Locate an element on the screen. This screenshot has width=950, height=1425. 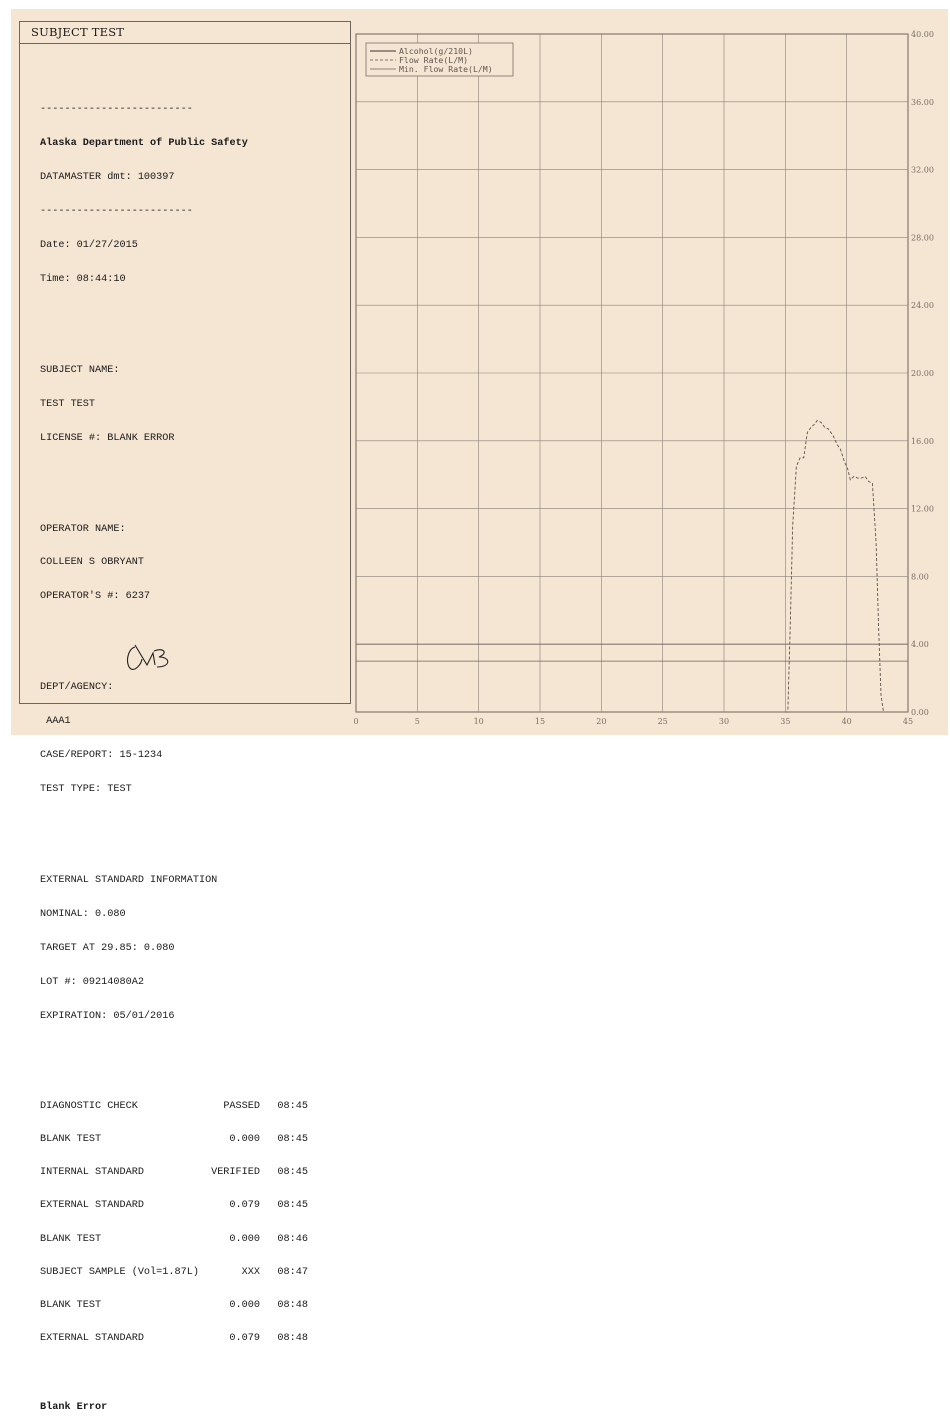
agency-name: Alaska Department of Public Safety is located at coordinates (144, 144).